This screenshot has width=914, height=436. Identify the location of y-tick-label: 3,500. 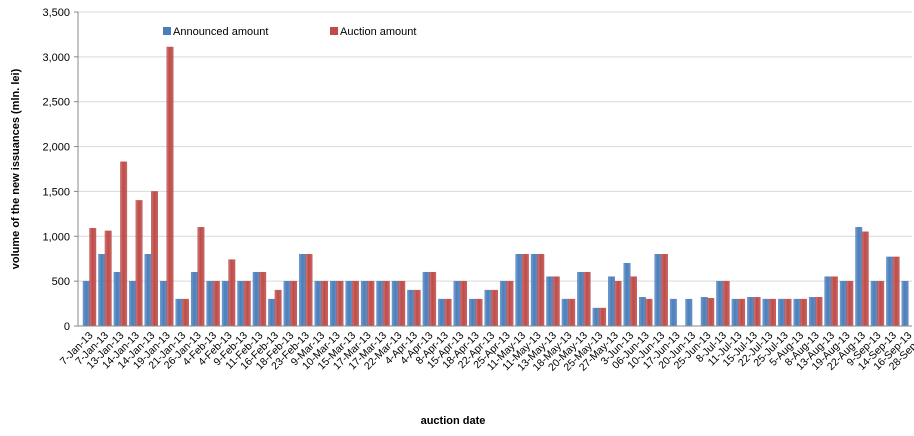
(56, 13).